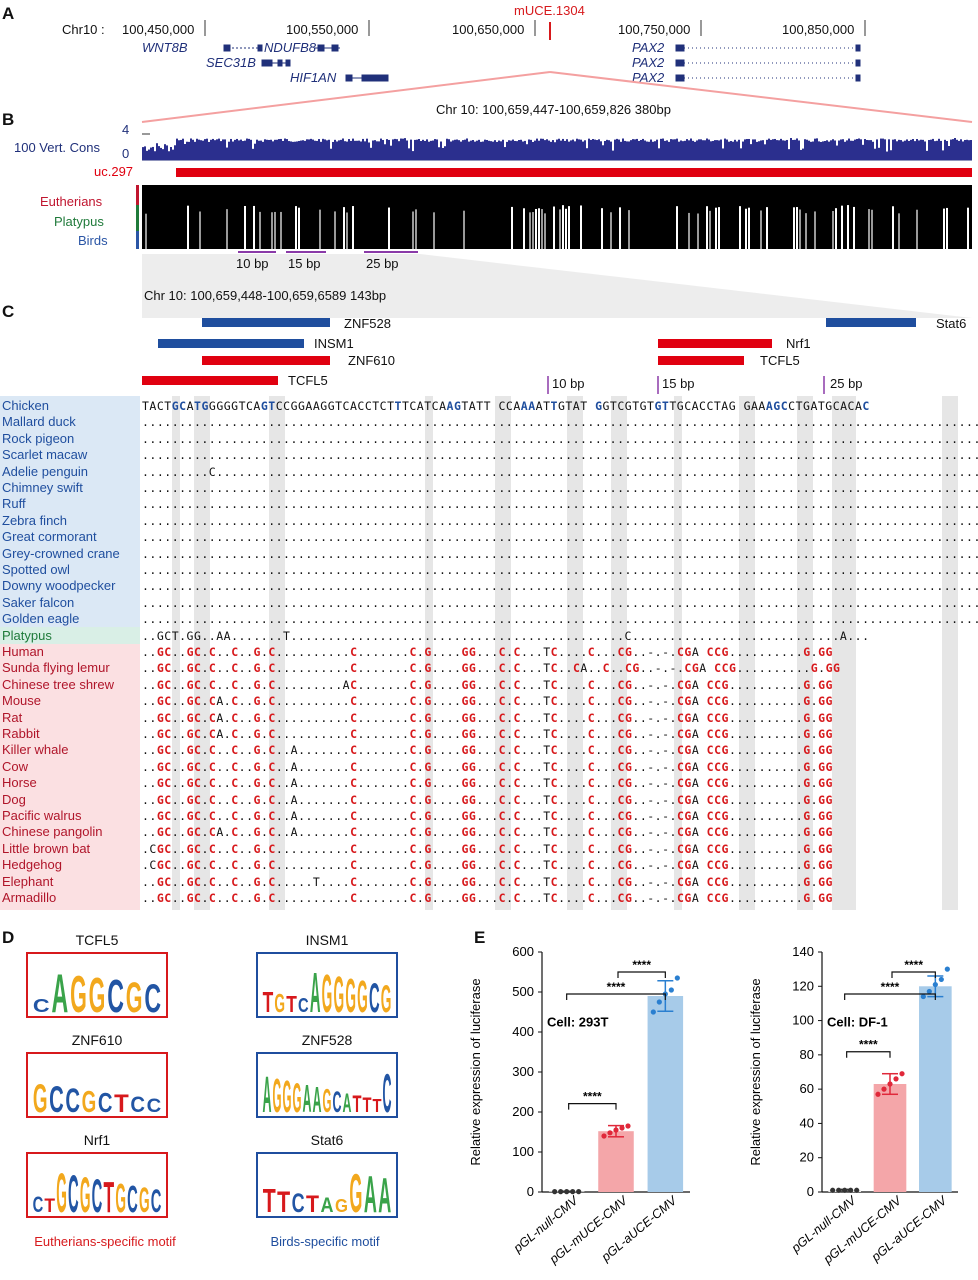  I want to click on species-label: Spotted owl, so click(36, 569).